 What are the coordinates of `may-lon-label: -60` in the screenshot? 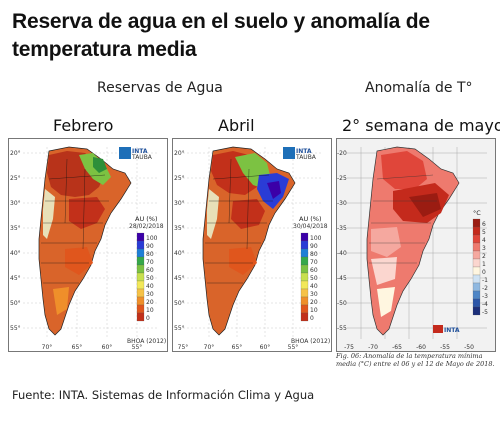 It's located at (421, 347).